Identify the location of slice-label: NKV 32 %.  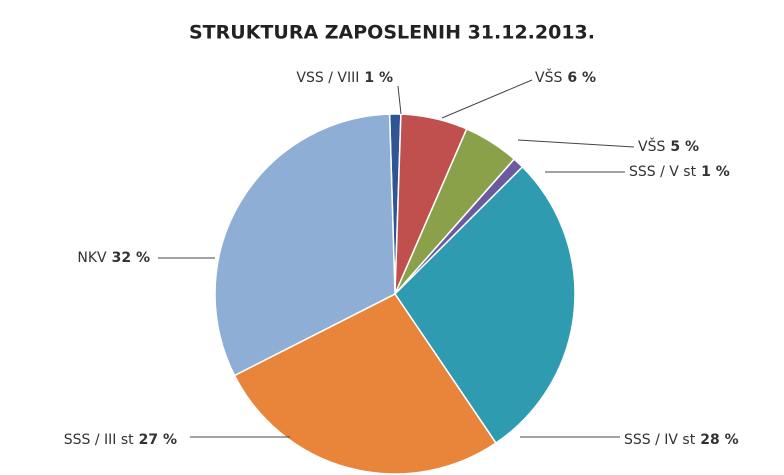
(113, 258).